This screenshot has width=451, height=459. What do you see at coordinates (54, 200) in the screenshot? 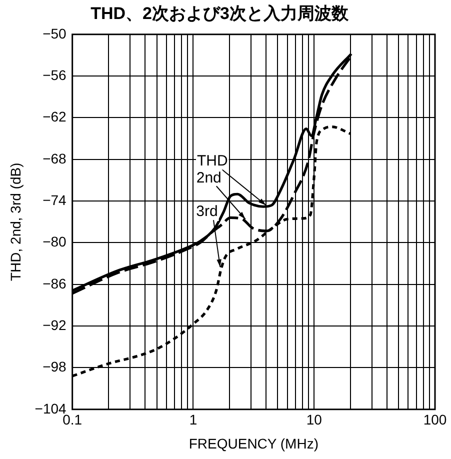
I see `y-tick-label: −74` at bounding box center [54, 200].